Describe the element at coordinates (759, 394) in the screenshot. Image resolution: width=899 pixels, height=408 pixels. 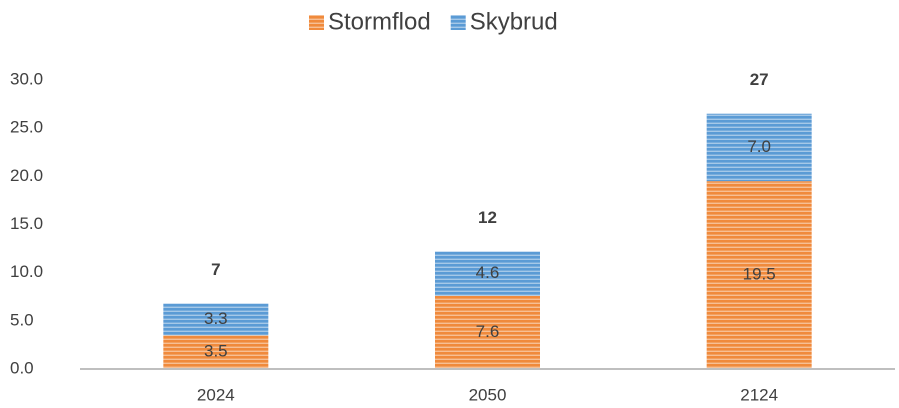
I see `x-tick-label: 2124` at that location.